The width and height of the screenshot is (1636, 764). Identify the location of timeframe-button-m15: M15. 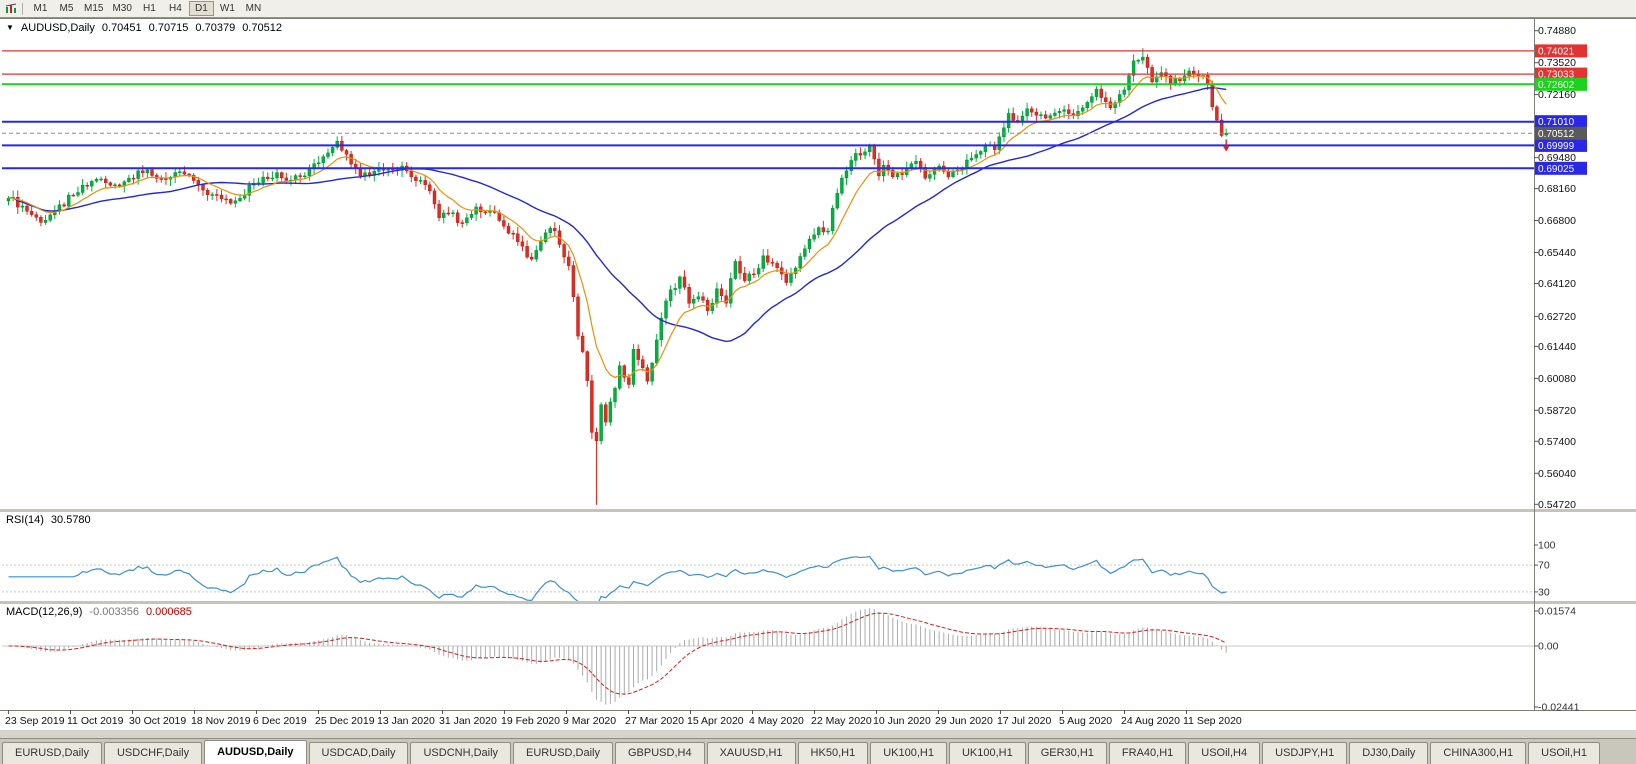
(93, 8).